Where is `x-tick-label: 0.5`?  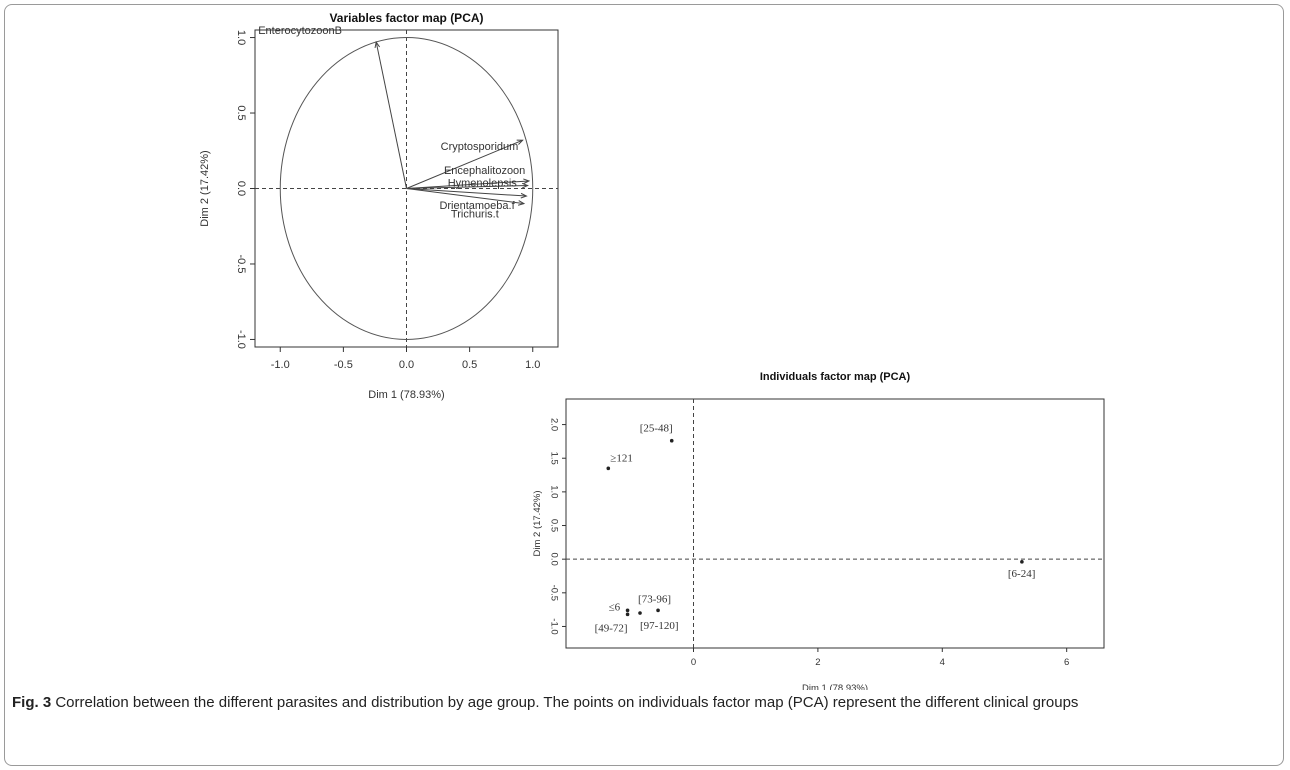
x-tick-label: 0.5 is located at coordinates (469, 365).